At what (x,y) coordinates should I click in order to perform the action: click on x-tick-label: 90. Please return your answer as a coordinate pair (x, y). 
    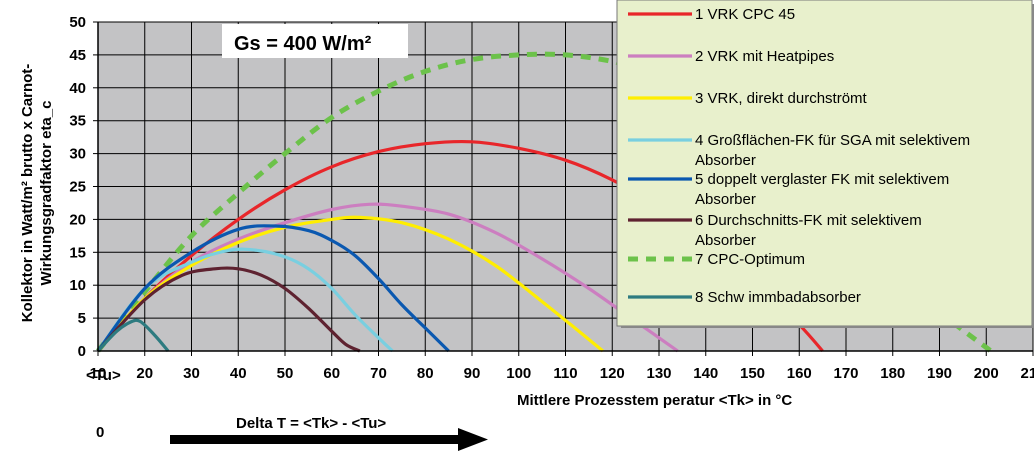
    Looking at the image, I should click on (472, 373).